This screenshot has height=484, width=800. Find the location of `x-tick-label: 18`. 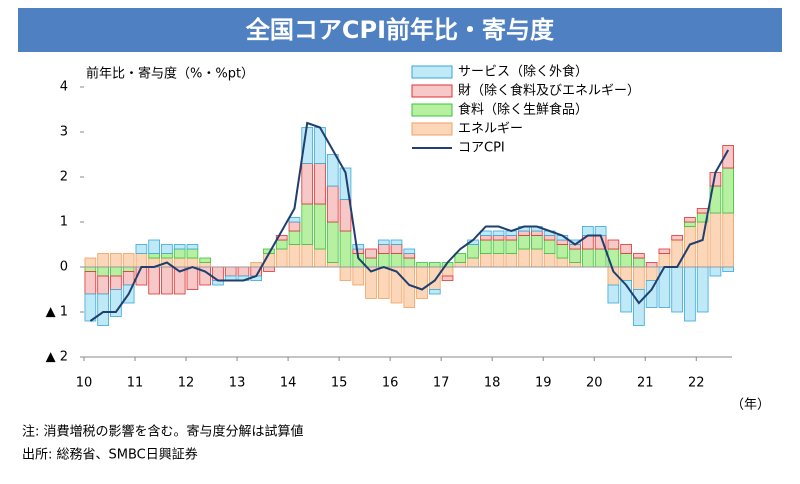

x-tick-label: 18 is located at coordinates (492, 383).